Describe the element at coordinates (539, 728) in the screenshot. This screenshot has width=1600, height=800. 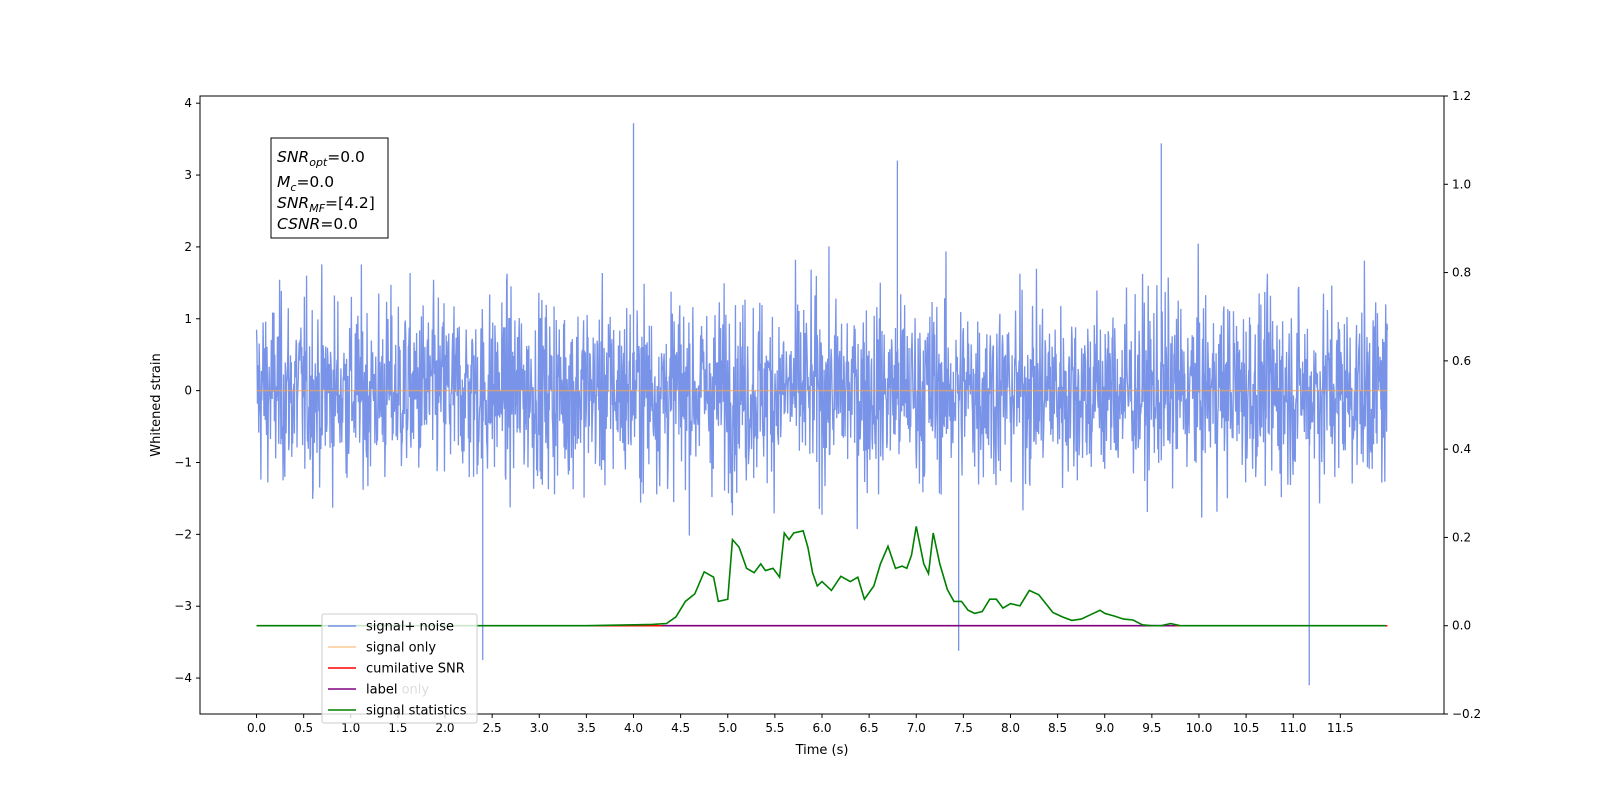
I see `x-tick-label: 3.0` at that location.